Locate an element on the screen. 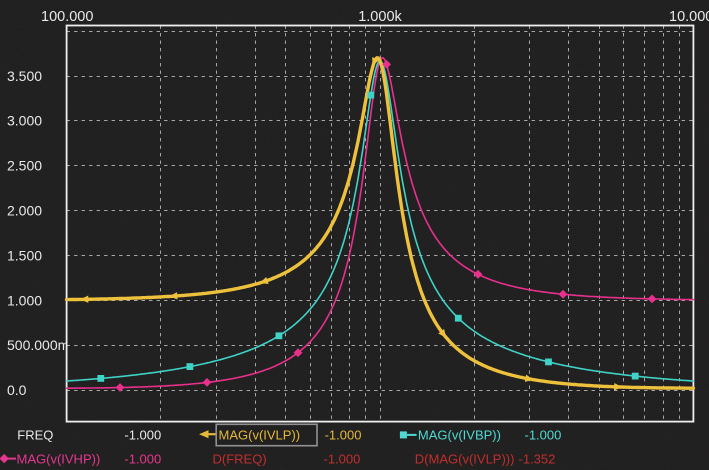 Image resolution: width=709 pixels, height=470 pixels. svg-text: 100.000 is located at coordinates (67, 17).